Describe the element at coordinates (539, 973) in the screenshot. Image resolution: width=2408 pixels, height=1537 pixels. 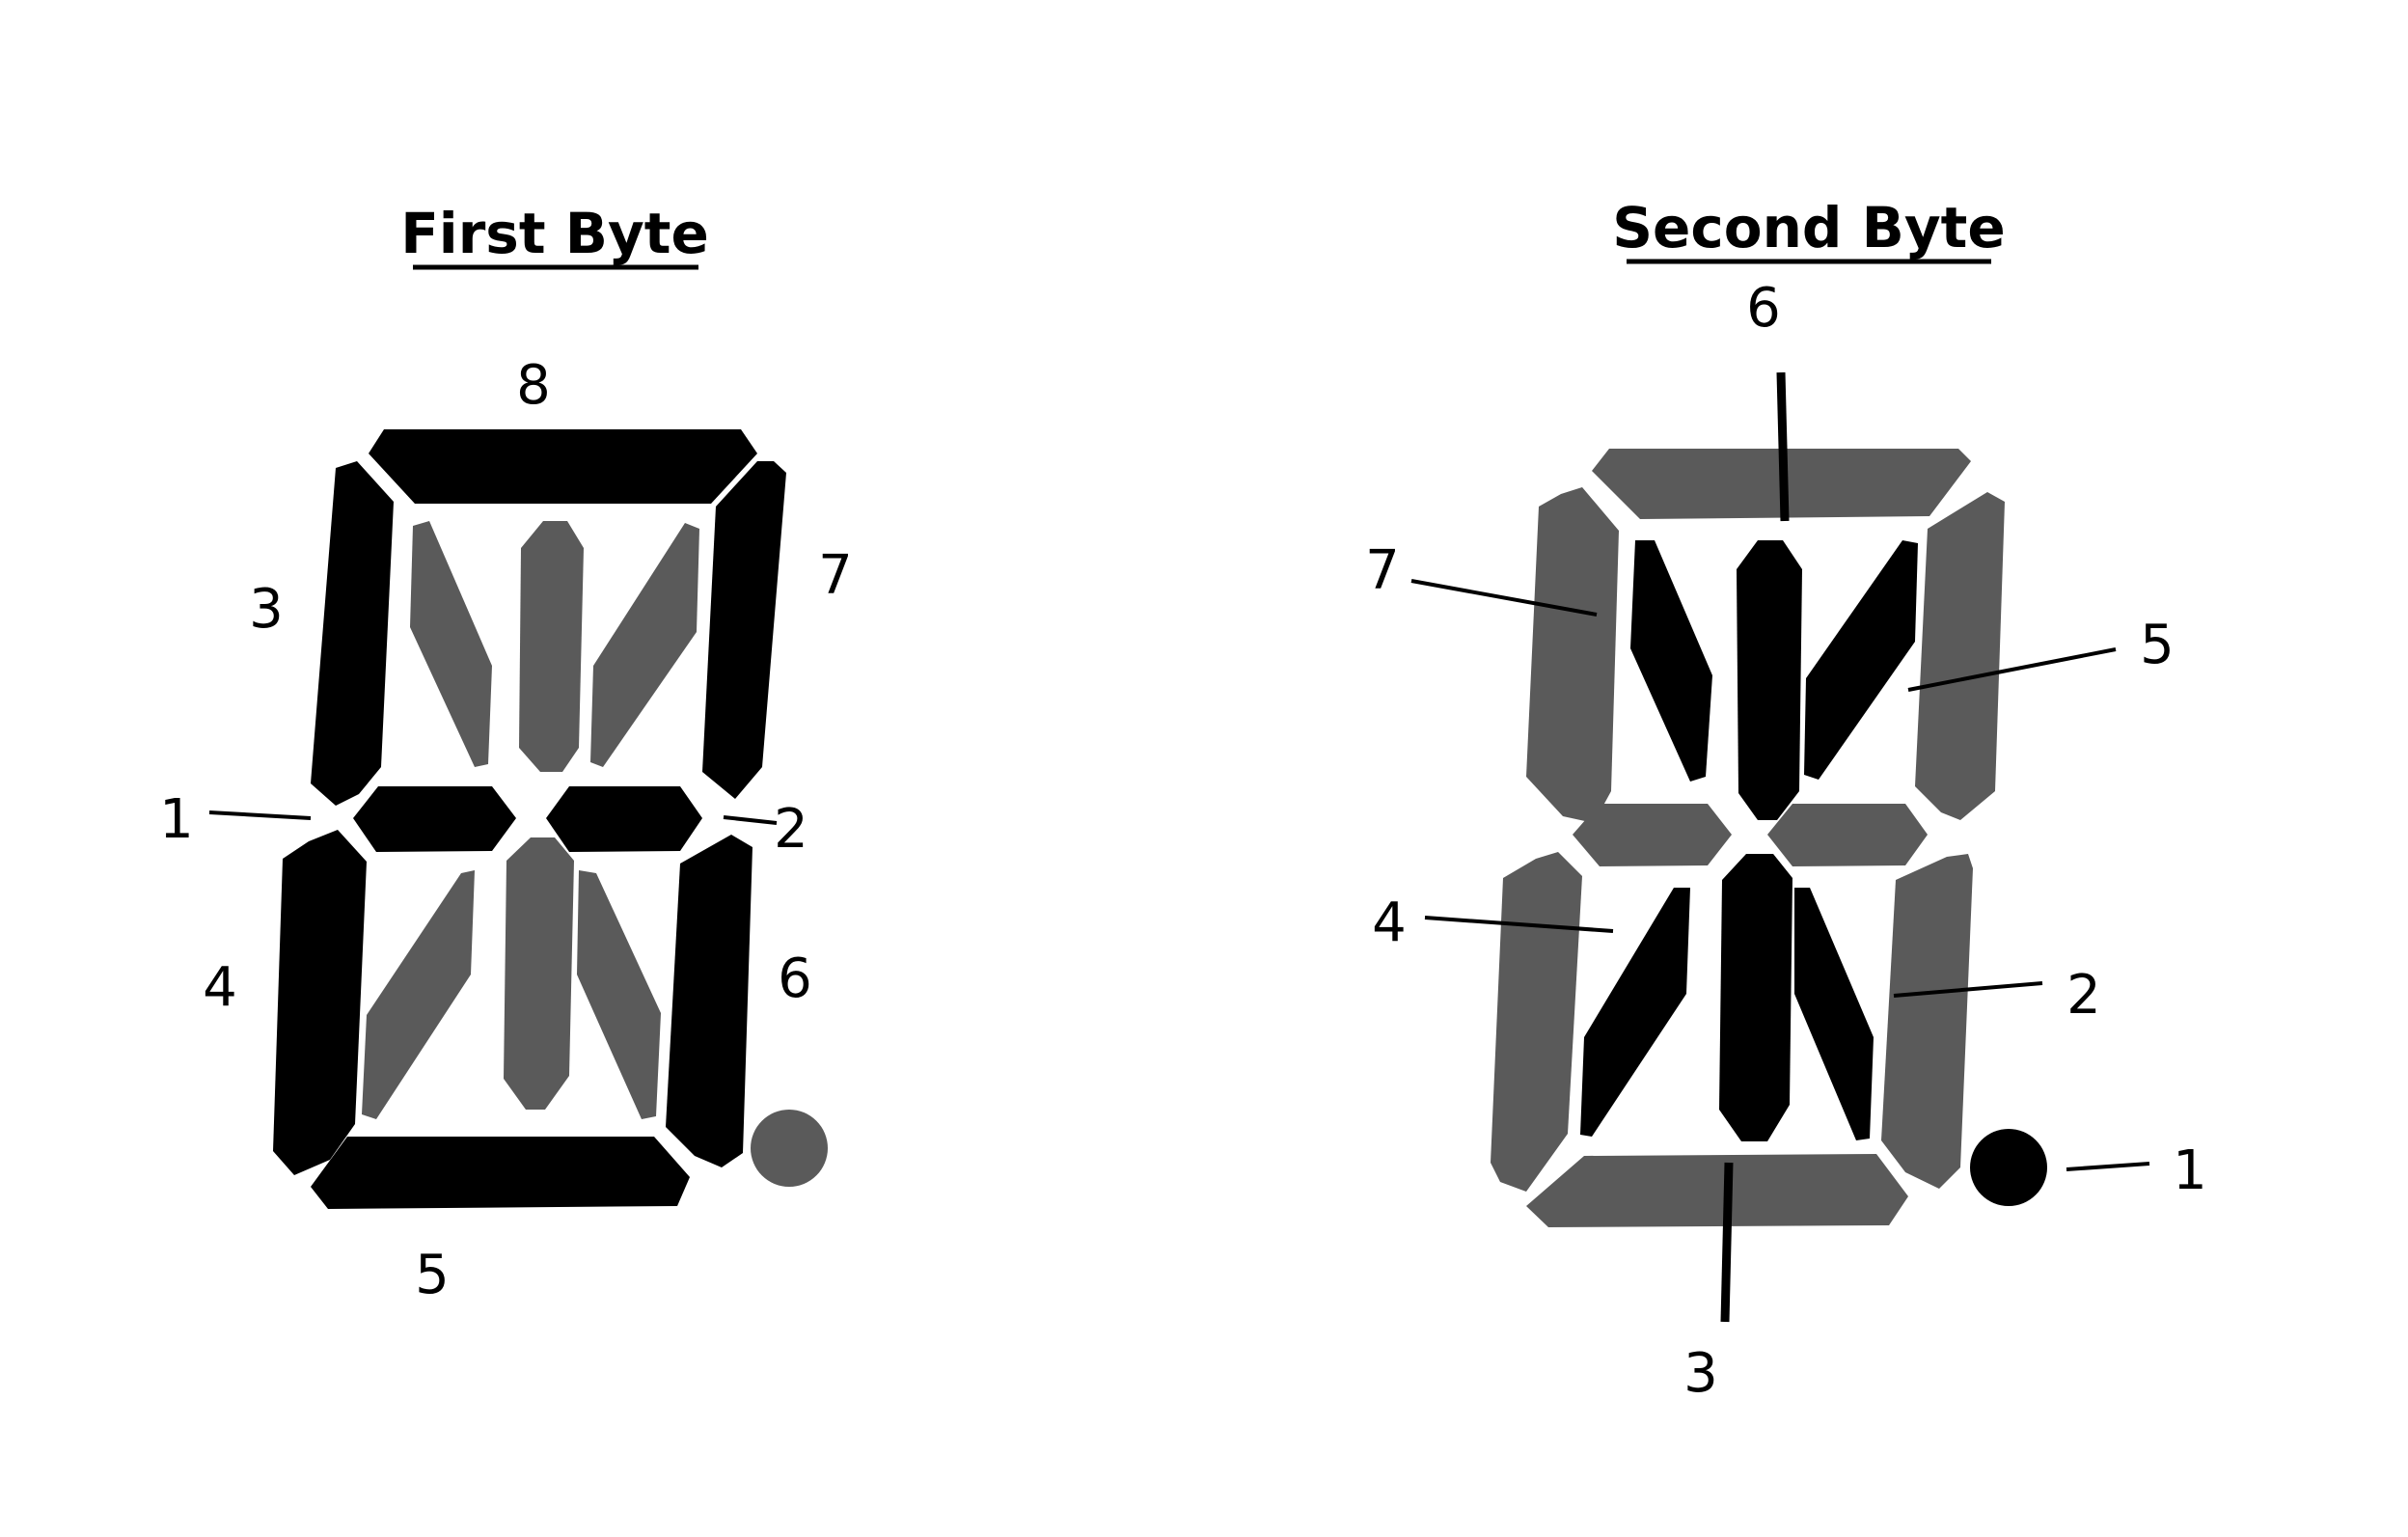
I see `fb-segment-lower-center` at that location.